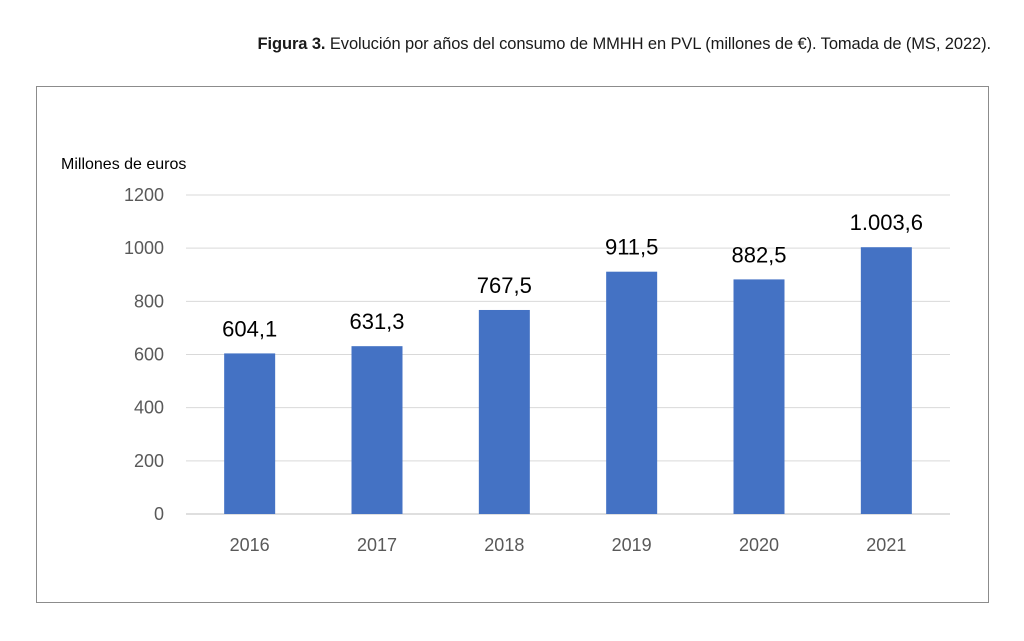 Image resolution: width=1024 pixels, height=641 pixels. What do you see at coordinates (631, 247) in the screenshot?
I see `data-label-2019: 911,5` at bounding box center [631, 247].